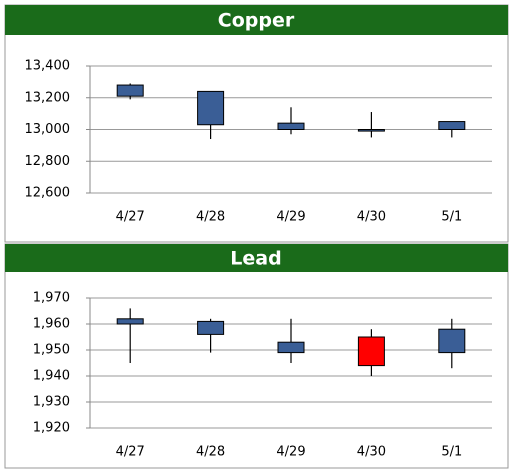 The width and height of the screenshot is (513, 472). I want to click on y-tick-label: 12,800, so click(48, 161).